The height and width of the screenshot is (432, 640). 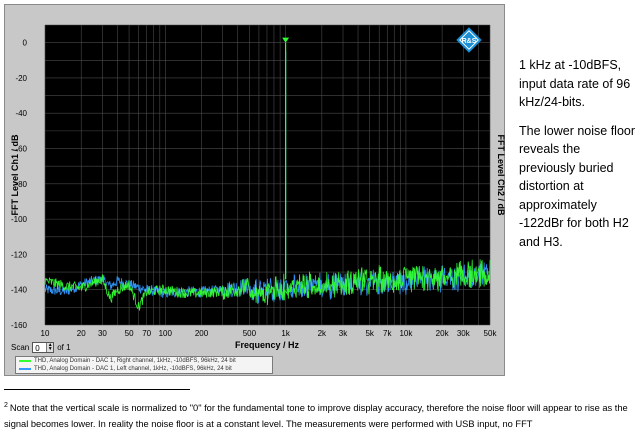 I want to click on x-tick-label: 70, so click(x=146, y=333).